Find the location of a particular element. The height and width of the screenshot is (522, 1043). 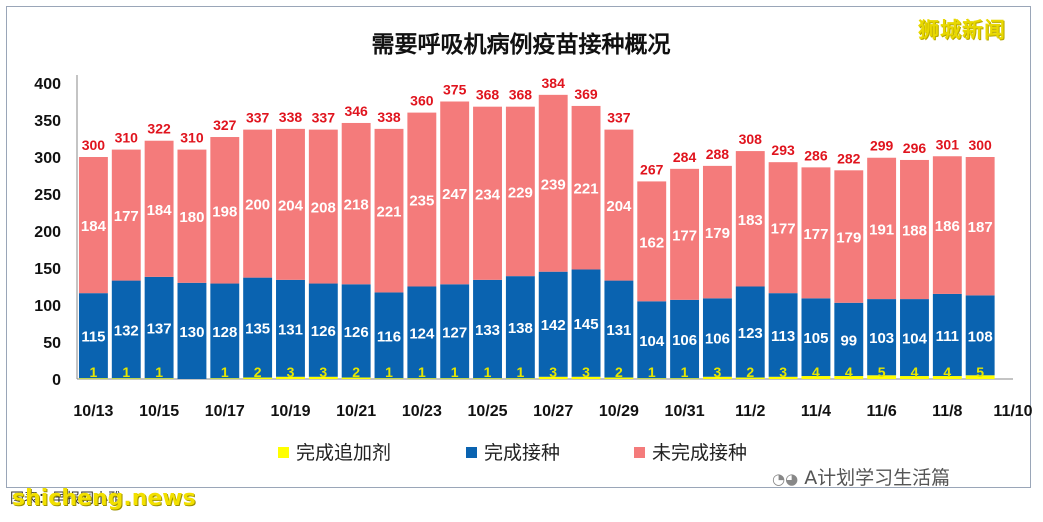

vaccinated-value-label: 130 is located at coordinates (191, 332).